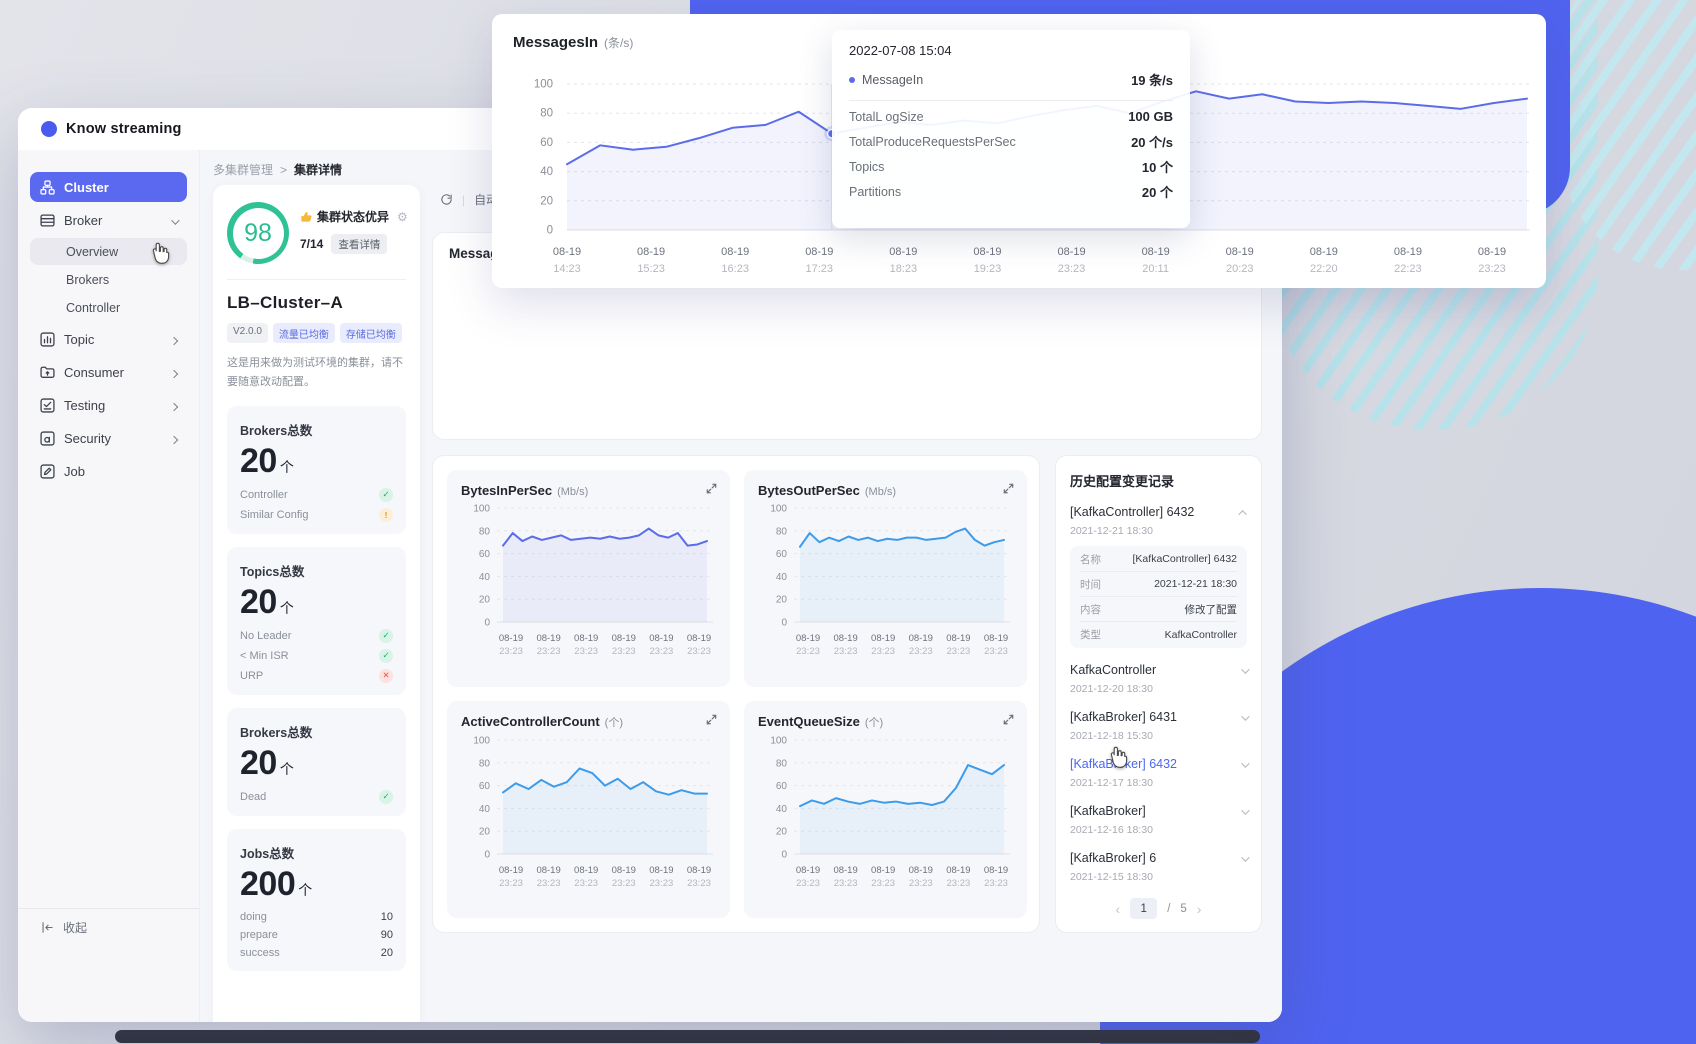 The image size is (1696, 1044). I want to click on history-entry: [KafkaBroker] 6432 2021-12-17 18:30, so click(1160, 772).